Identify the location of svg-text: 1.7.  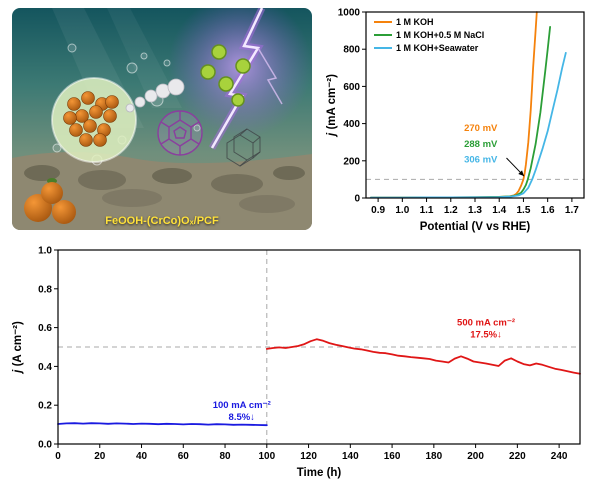
(572, 210).